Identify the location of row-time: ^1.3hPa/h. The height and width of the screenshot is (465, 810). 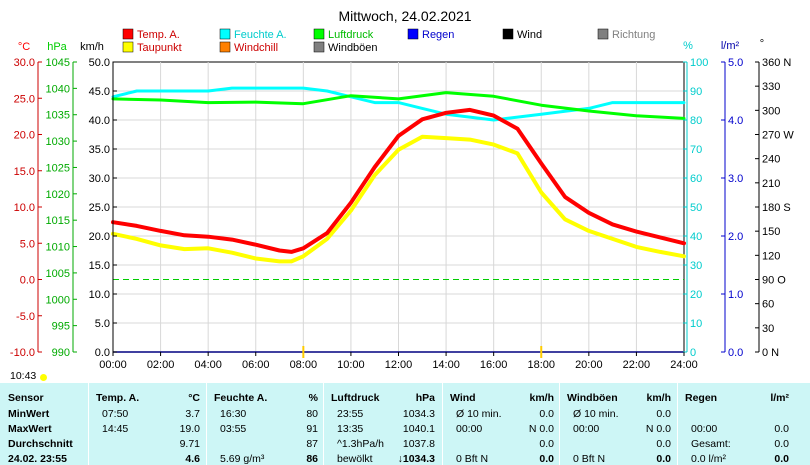
(360, 444).